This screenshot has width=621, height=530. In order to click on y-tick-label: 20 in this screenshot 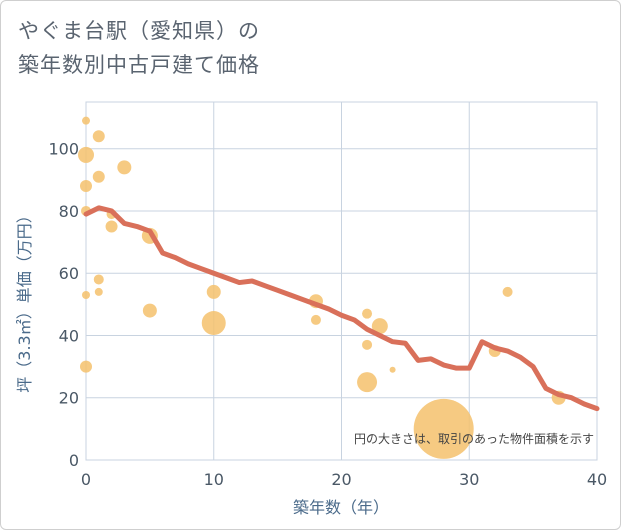, I will do `click(69, 398)`.